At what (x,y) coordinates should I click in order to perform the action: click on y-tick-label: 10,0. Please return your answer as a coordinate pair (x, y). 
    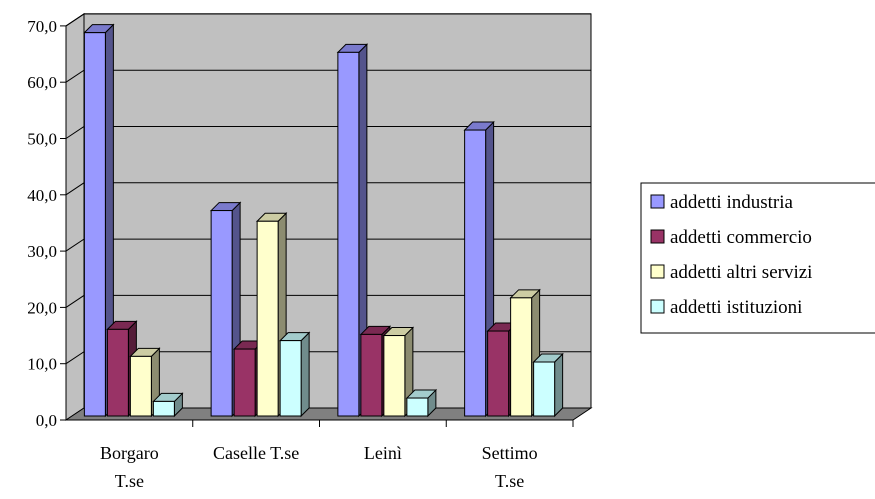
    Looking at the image, I should click on (42, 364).